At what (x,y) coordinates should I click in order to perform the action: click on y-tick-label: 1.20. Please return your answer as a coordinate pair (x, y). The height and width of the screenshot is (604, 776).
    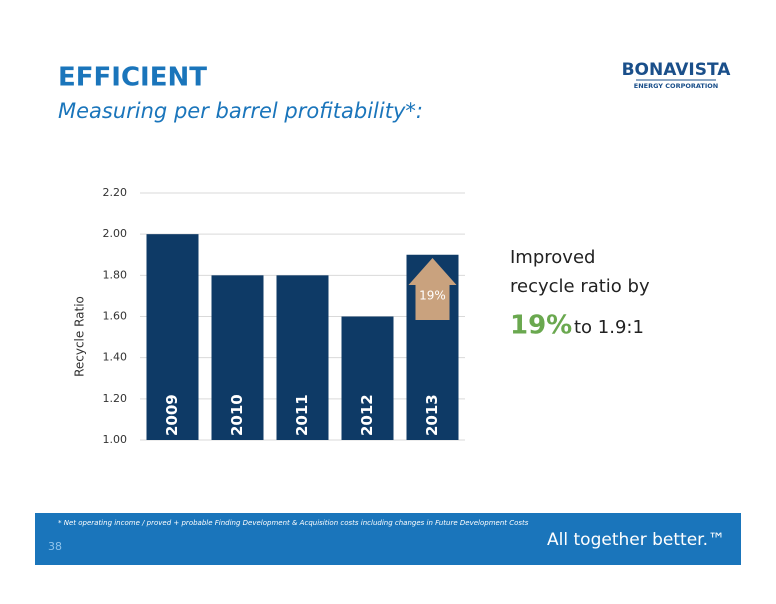
    Looking at the image, I should click on (115, 398).